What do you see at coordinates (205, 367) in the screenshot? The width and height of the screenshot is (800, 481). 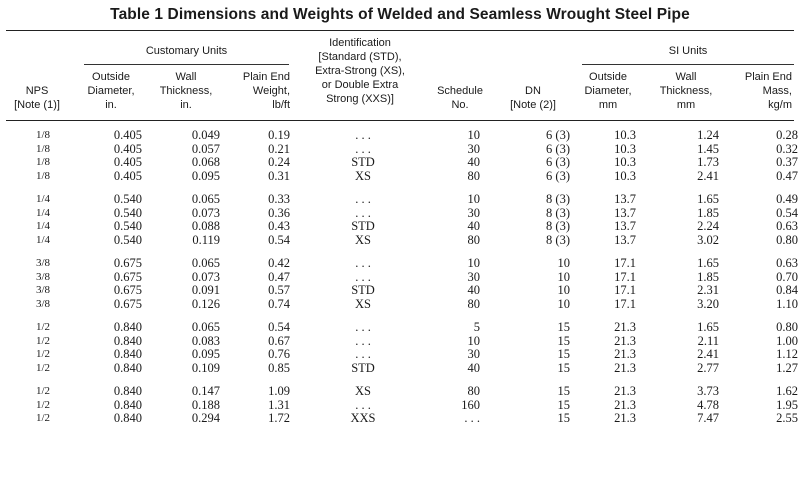 I see `cell-wt-in: 0.109` at bounding box center [205, 367].